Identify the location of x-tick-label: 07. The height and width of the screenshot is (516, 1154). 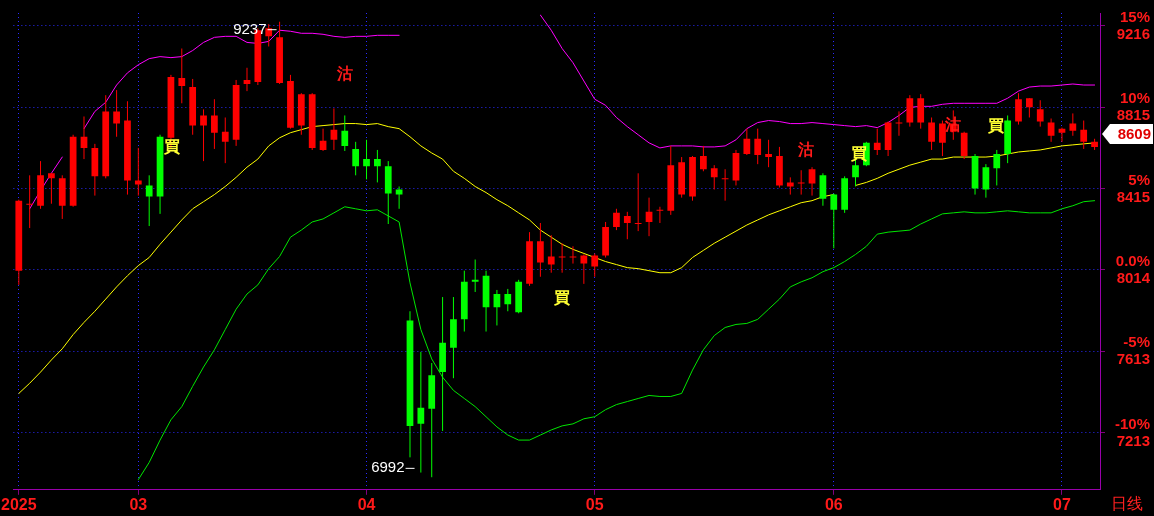
(1062, 504).